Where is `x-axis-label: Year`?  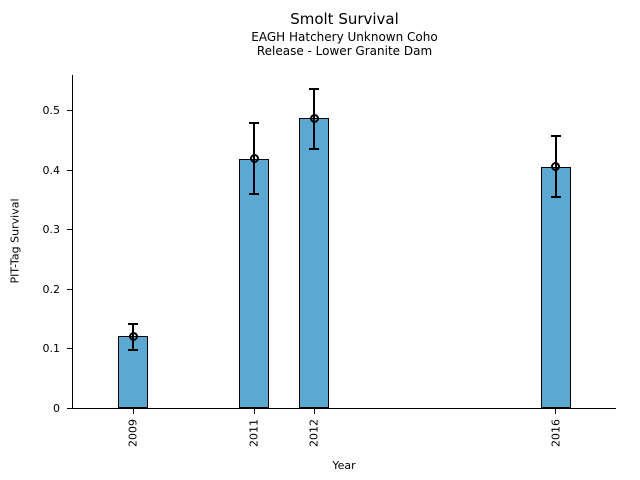 x-axis-label: Year is located at coordinates (344, 465).